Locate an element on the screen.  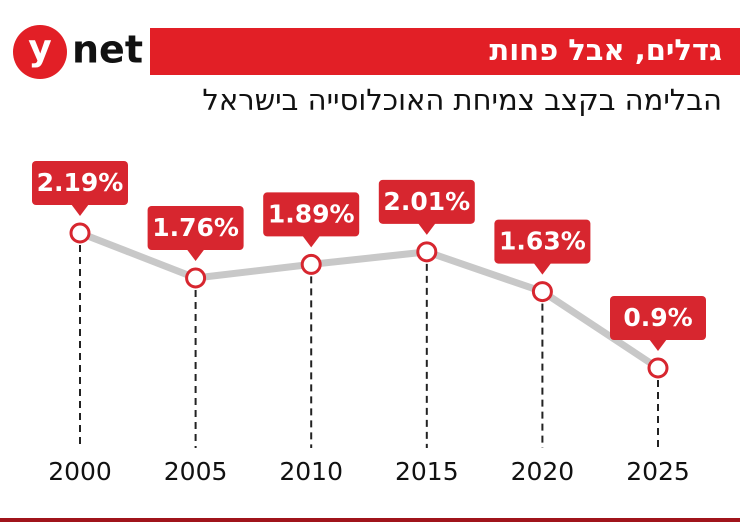
logo-circle is located at coordinates (40, 52).